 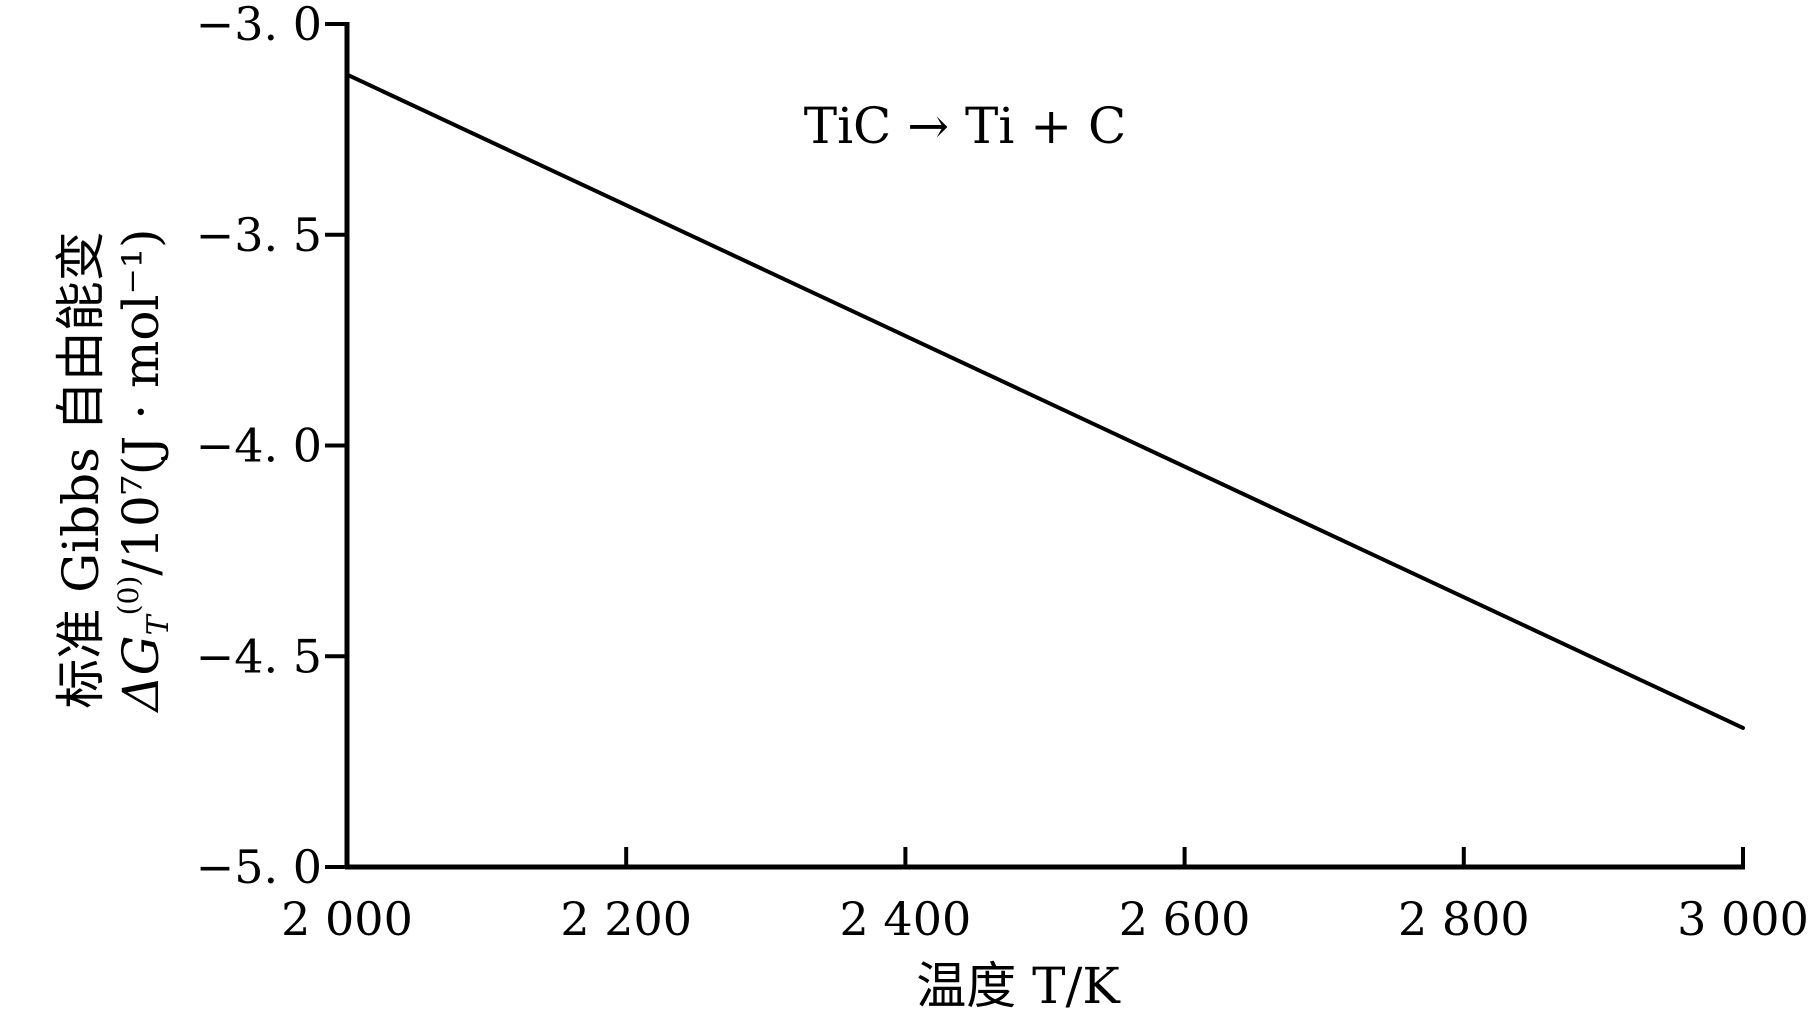 I want to click on x-tick-label: 2 200, so click(x=626, y=919).